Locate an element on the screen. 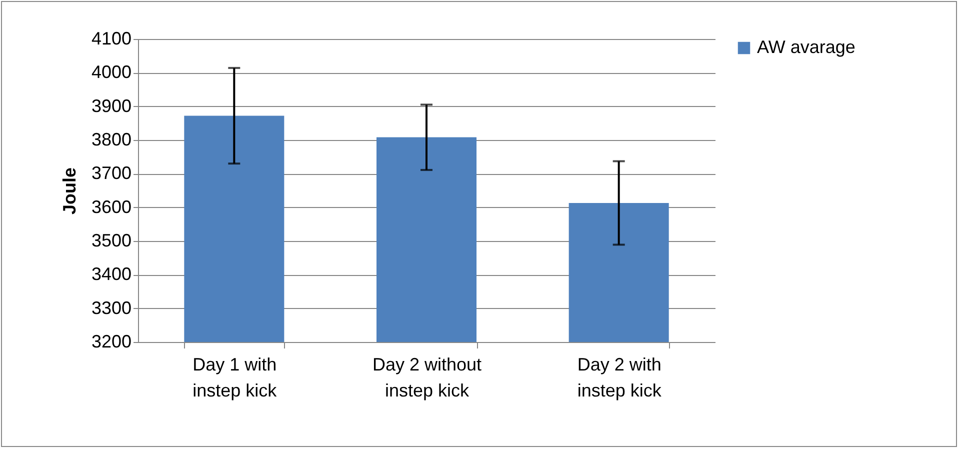 This screenshot has height=450, width=961. y-tick-label: 4000 is located at coordinates (111, 72).